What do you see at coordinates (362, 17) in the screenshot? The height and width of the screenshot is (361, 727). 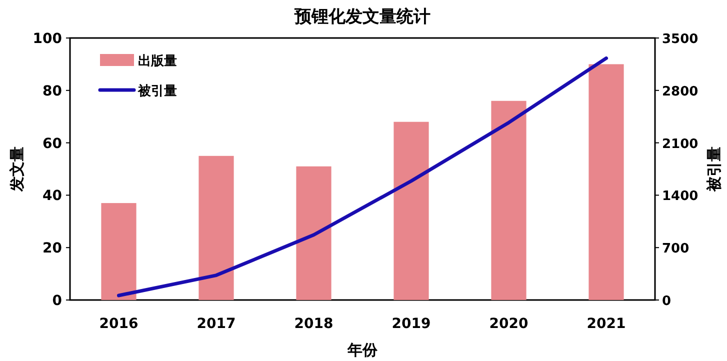 I see `chart-title: 预锂化发文量统计` at bounding box center [362, 17].